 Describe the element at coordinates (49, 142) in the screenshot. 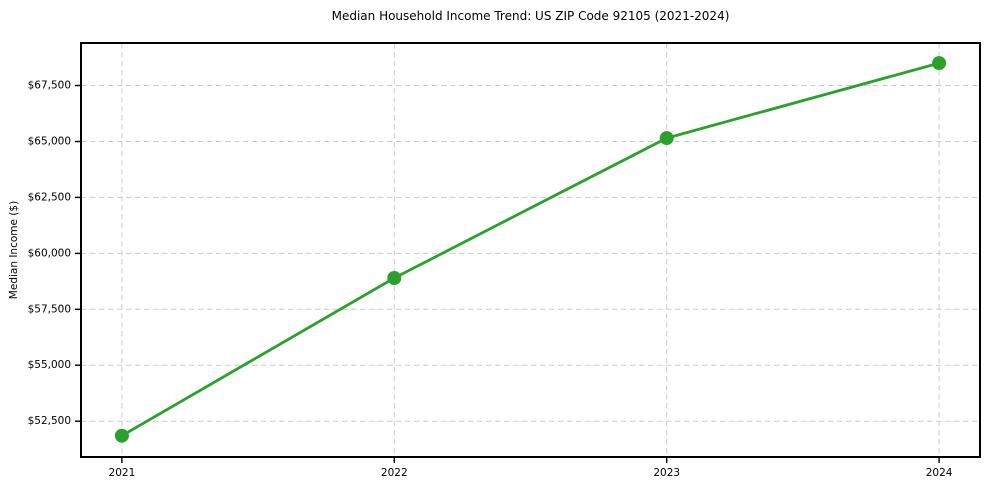

I see `y-tick-label: $65,000` at that location.